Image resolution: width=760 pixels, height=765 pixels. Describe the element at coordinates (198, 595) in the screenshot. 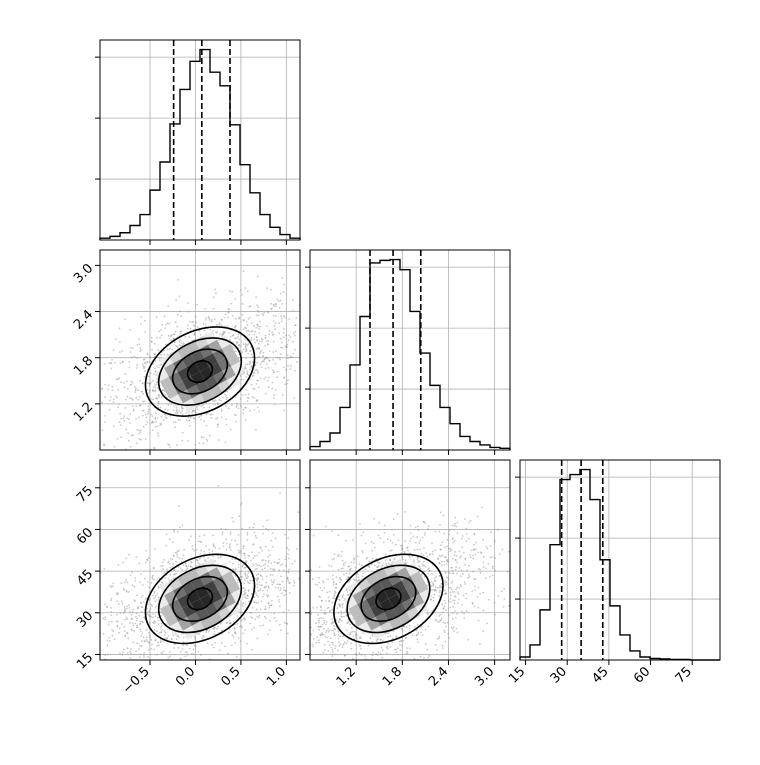

I see `scatter-layer` at that location.